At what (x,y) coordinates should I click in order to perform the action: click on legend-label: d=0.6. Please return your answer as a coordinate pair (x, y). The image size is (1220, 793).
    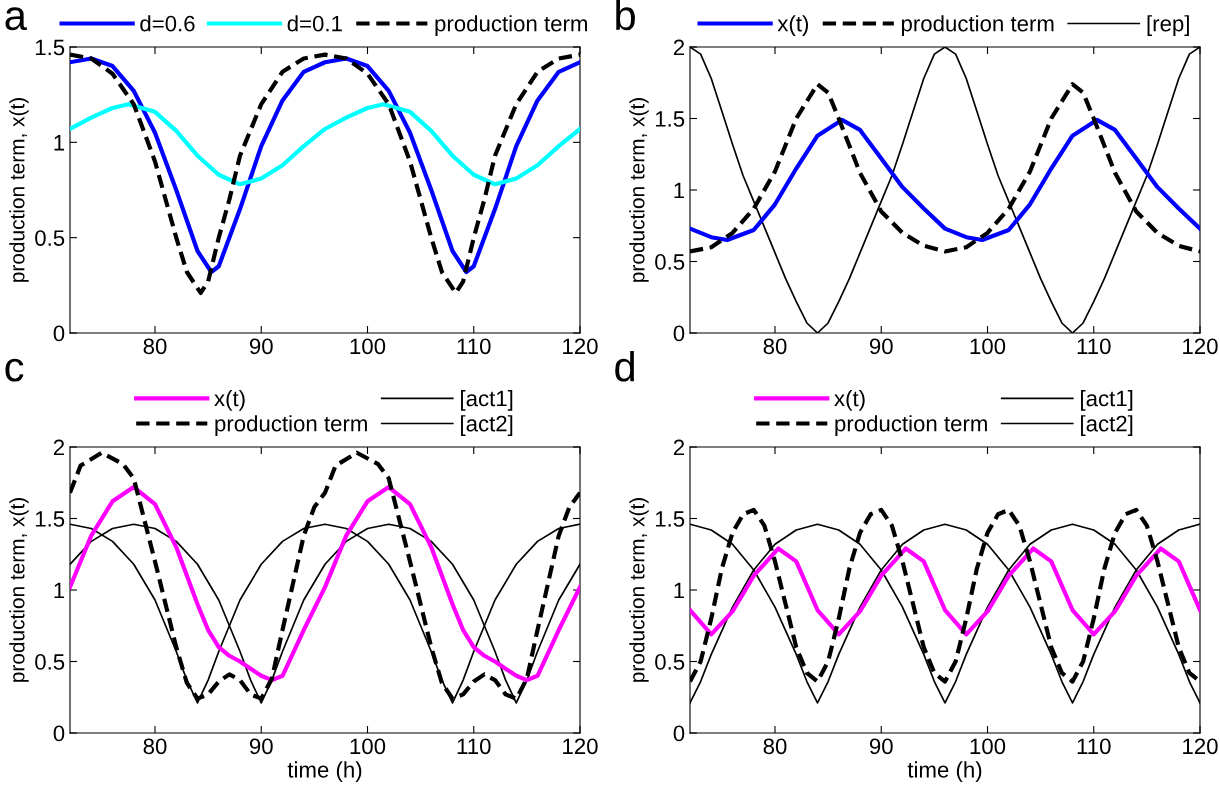
    Looking at the image, I should click on (167, 23).